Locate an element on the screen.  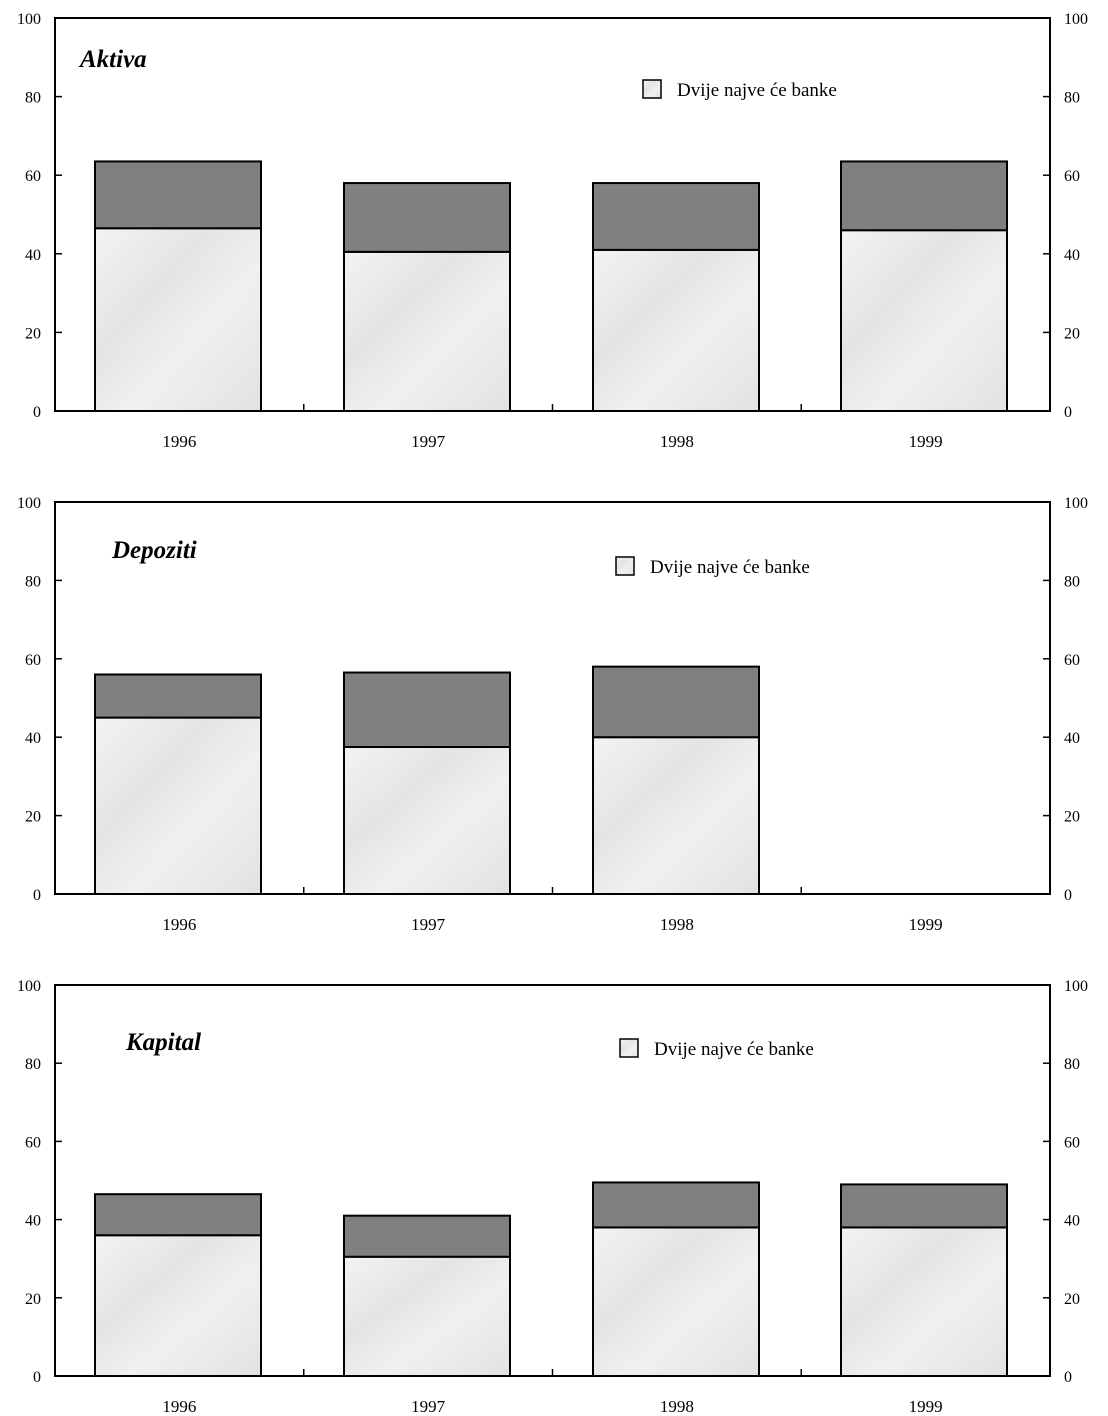
panel-title: Aktiva is located at coordinates (112, 59).